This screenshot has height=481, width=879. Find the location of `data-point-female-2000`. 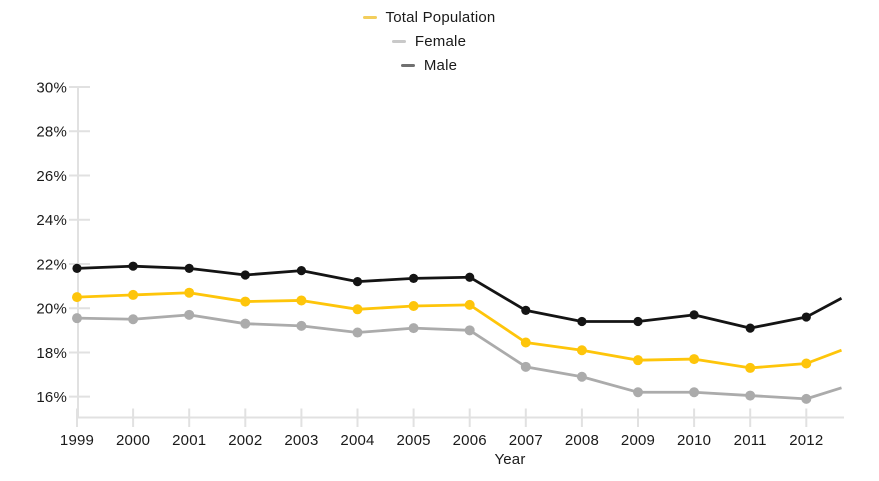

data-point-female-2000 is located at coordinates (133, 319).